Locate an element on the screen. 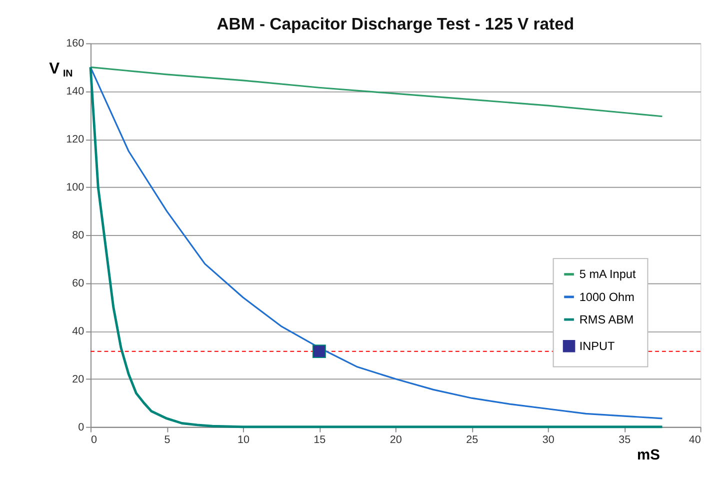 The width and height of the screenshot is (721, 478). y-tick-label: 40 is located at coordinates (78, 331).